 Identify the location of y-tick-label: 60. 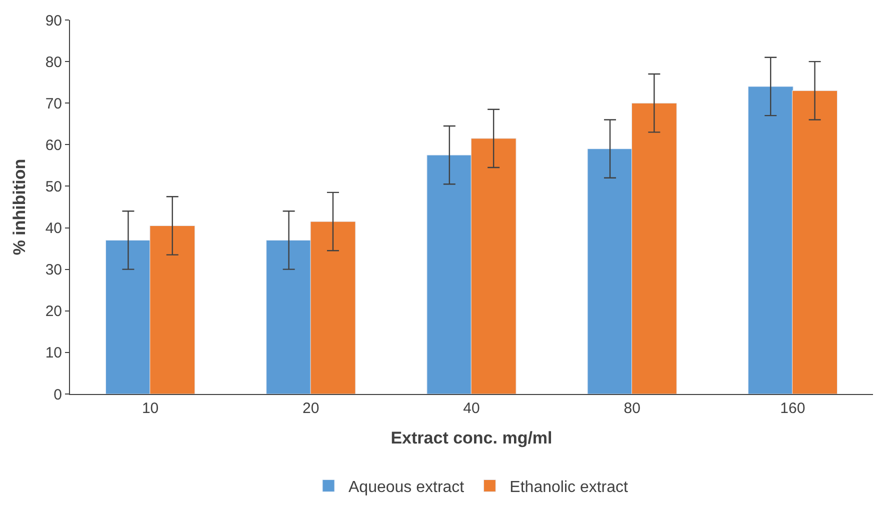
(53, 145).